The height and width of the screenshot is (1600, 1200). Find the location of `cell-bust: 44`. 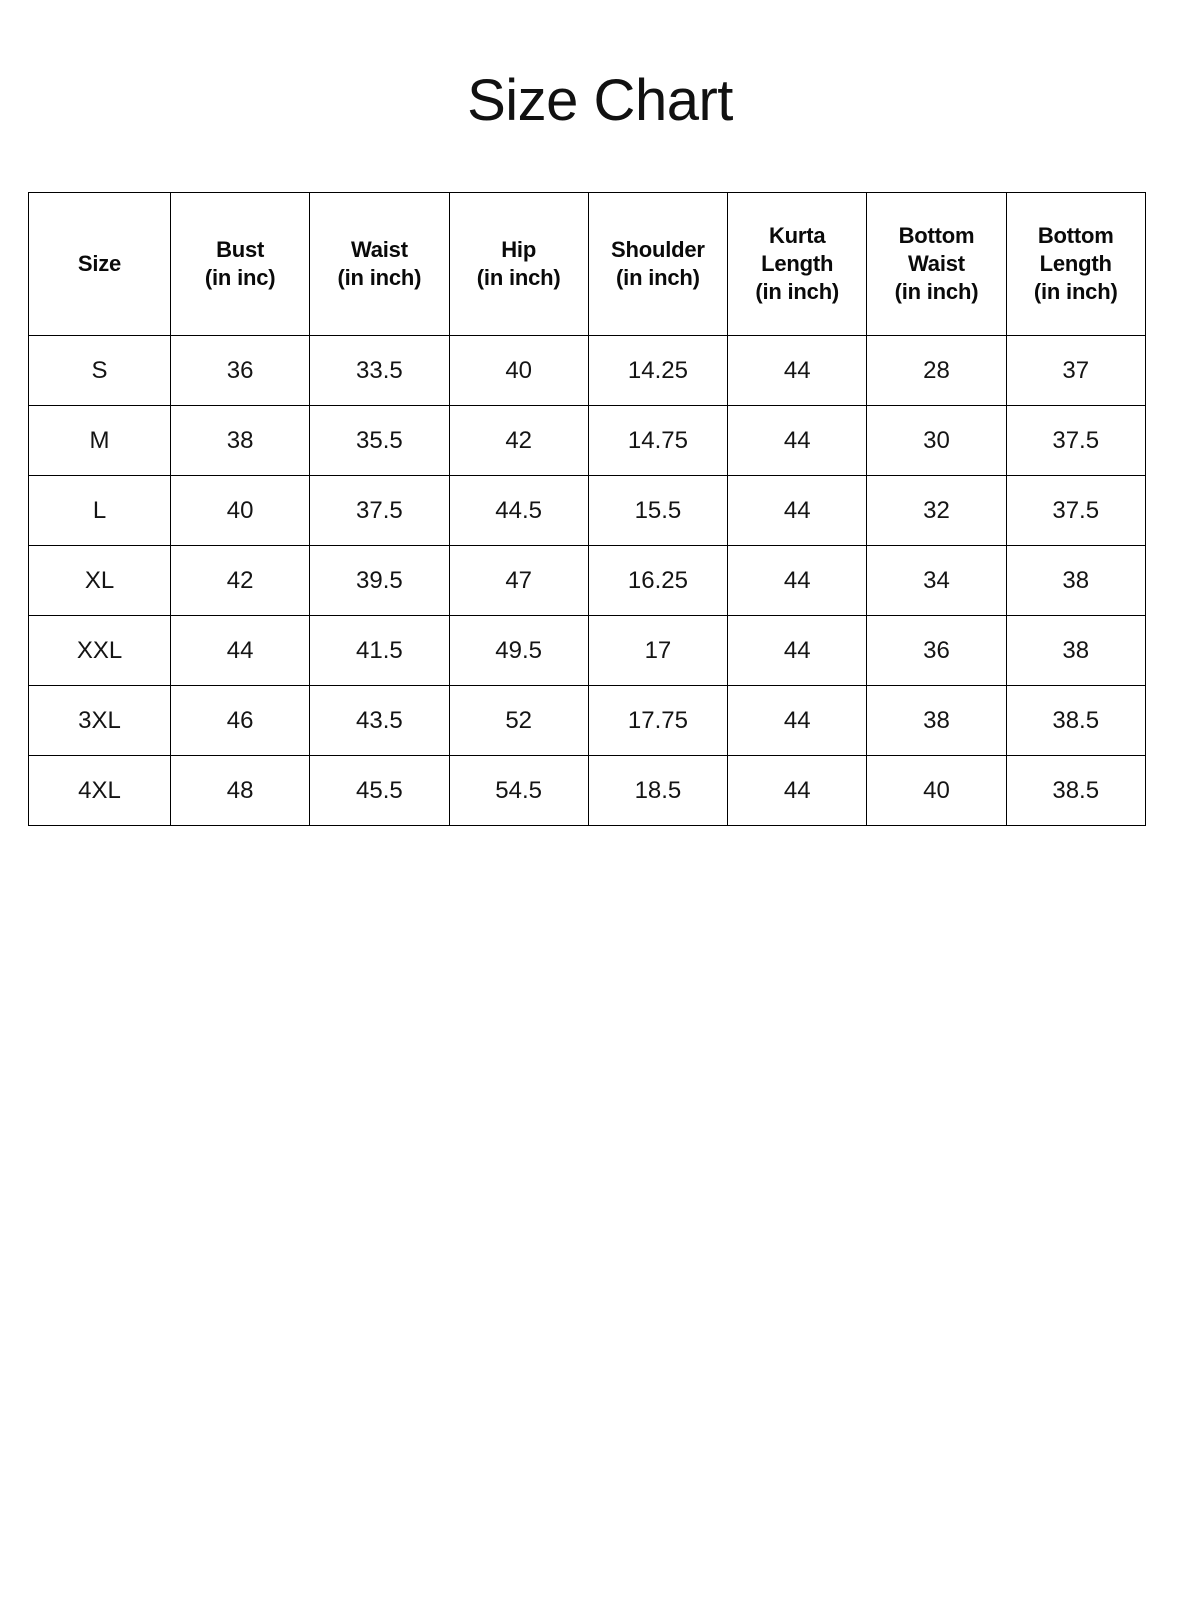

cell-bust: 44 is located at coordinates (240, 650).